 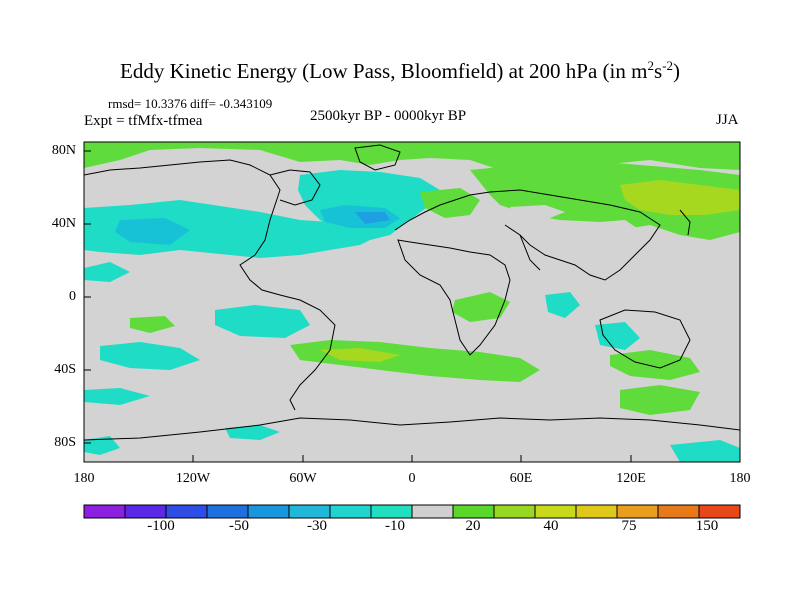 What do you see at coordinates (685, 222) in the screenshot?
I see `japan` at bounding box center [685, 222].